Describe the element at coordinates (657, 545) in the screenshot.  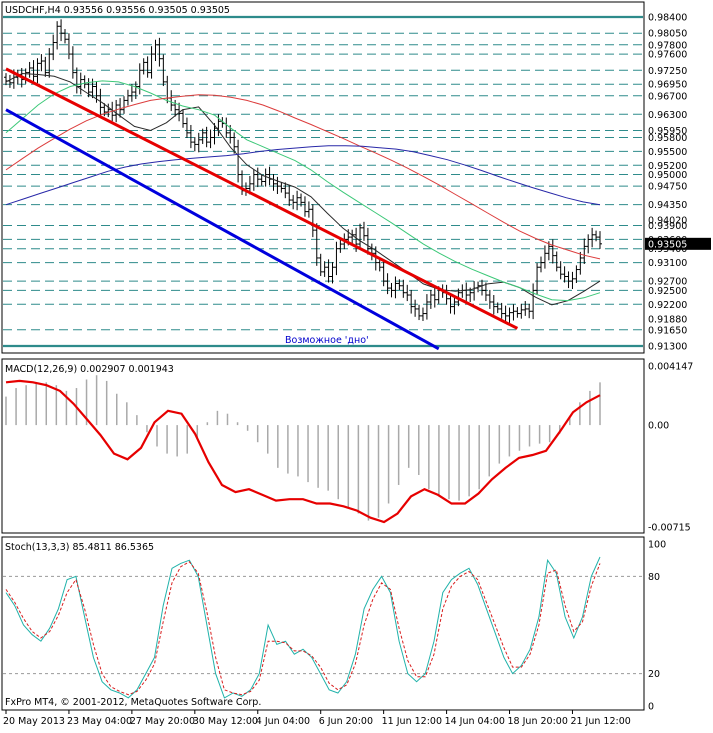
I see `stoch-tick-label: 100` at that location.